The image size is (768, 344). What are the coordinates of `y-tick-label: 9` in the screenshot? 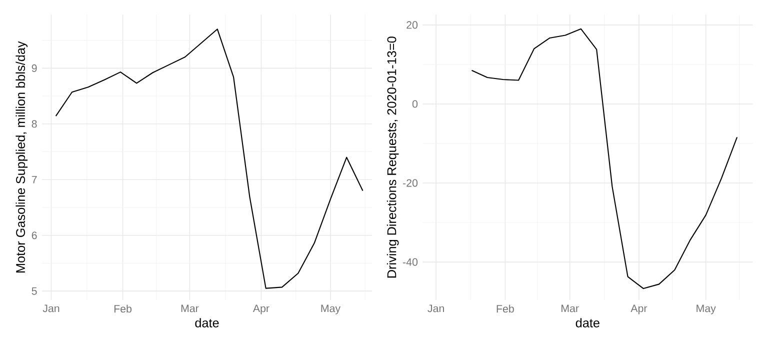 It's located at (34, 68).